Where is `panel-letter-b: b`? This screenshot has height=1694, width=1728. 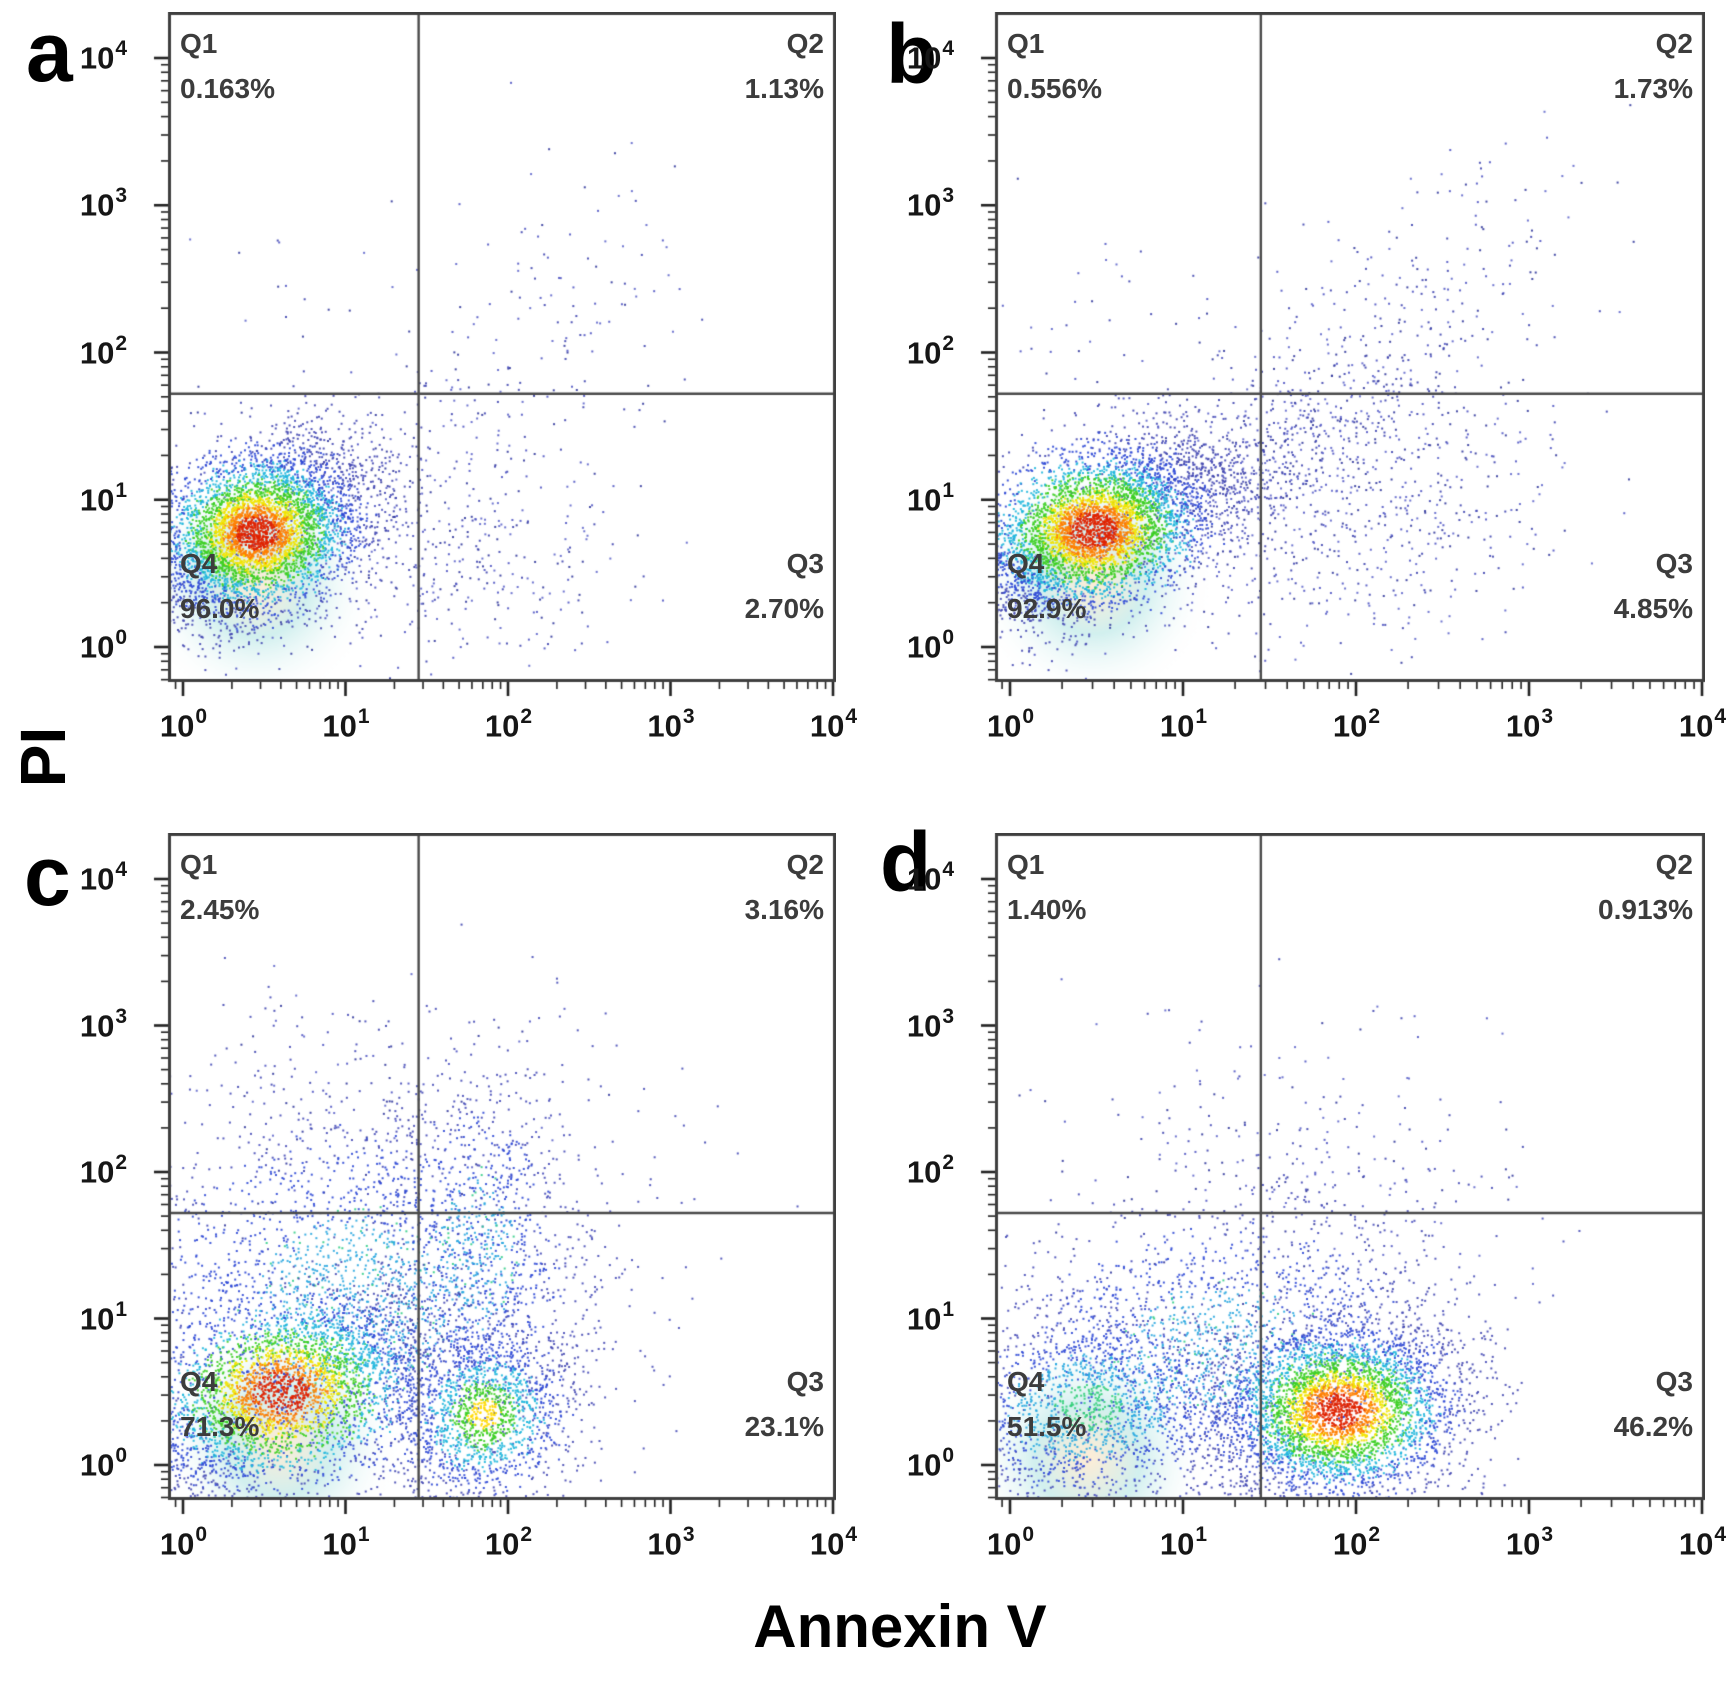
panel-letter-b: b is located at coordinates (912, 54).